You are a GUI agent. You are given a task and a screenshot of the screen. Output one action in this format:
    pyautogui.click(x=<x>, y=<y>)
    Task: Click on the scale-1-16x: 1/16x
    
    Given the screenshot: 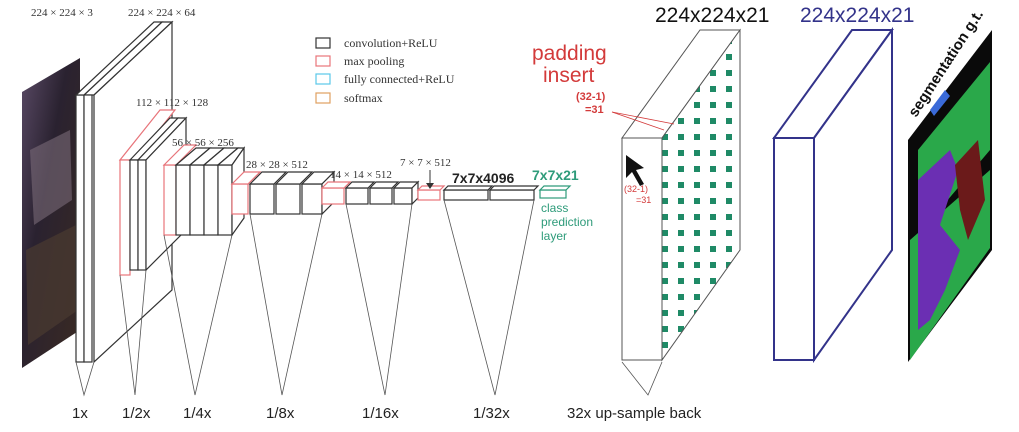 What is the action you would take?
    pyautogui.click(x=380, y=413)
    